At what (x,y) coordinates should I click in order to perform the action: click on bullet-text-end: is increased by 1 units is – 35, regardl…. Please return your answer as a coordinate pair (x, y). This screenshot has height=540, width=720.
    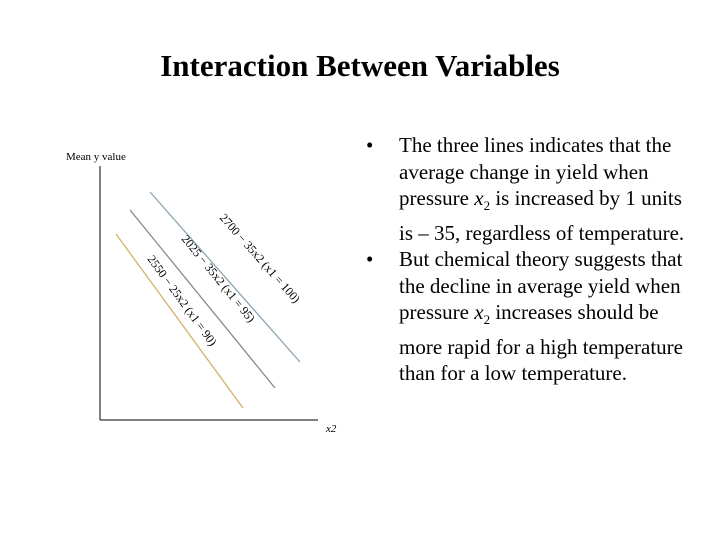
    Looking at the image, I should click on (542, 215).